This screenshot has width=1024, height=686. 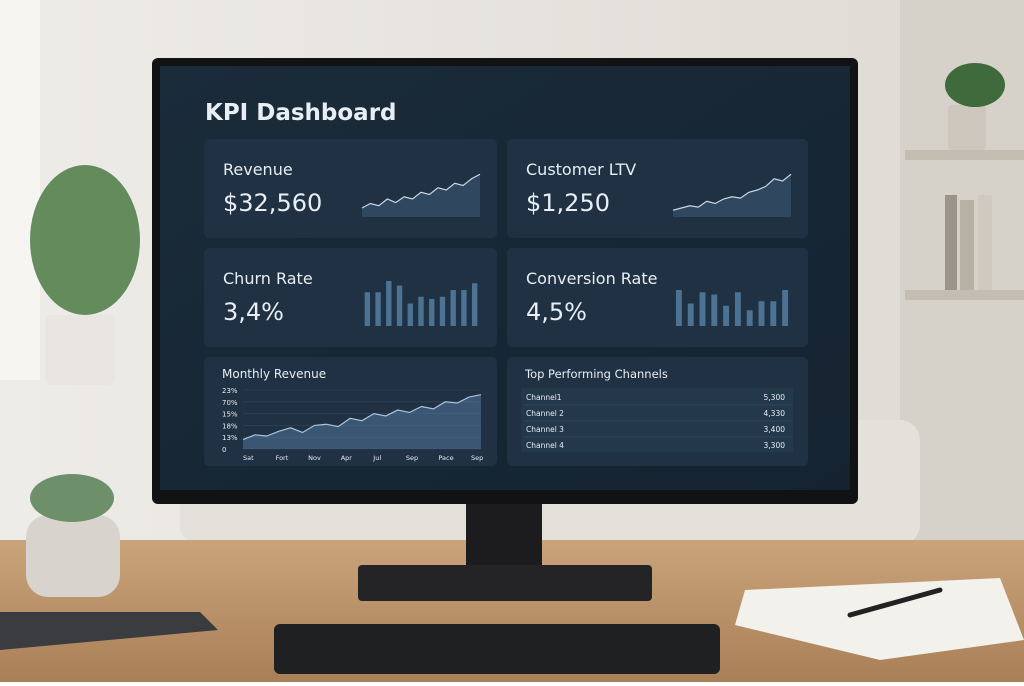 What do you see at coordinates (545, 413) in the screenshot?
I see `channel-name: Channel 2` at bounding box center [545, 413].